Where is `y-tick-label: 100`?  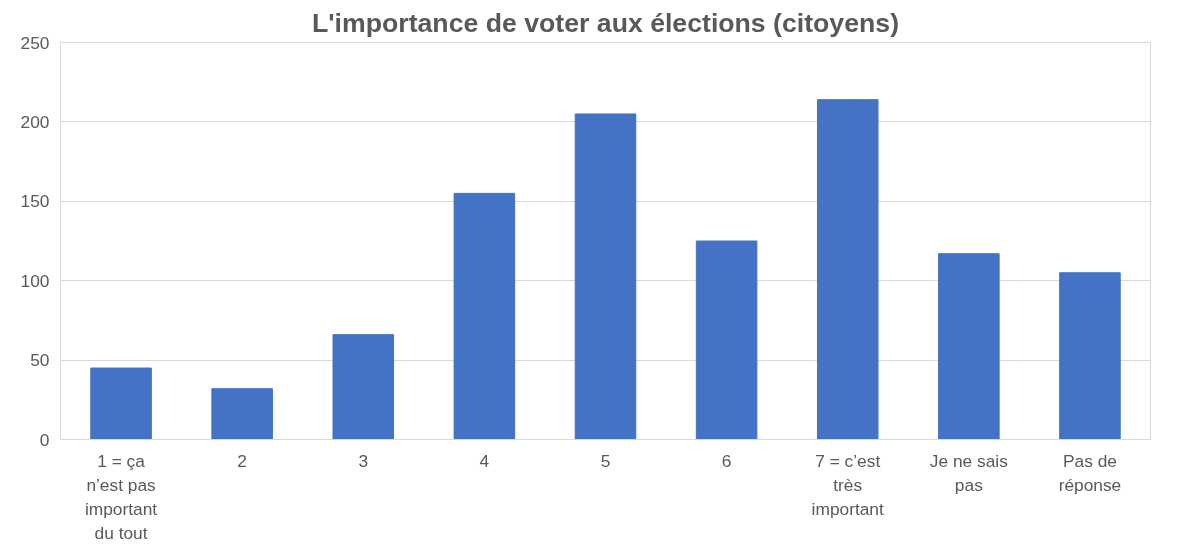
y-tick-label: 100 is located at coordinates (35, 280).